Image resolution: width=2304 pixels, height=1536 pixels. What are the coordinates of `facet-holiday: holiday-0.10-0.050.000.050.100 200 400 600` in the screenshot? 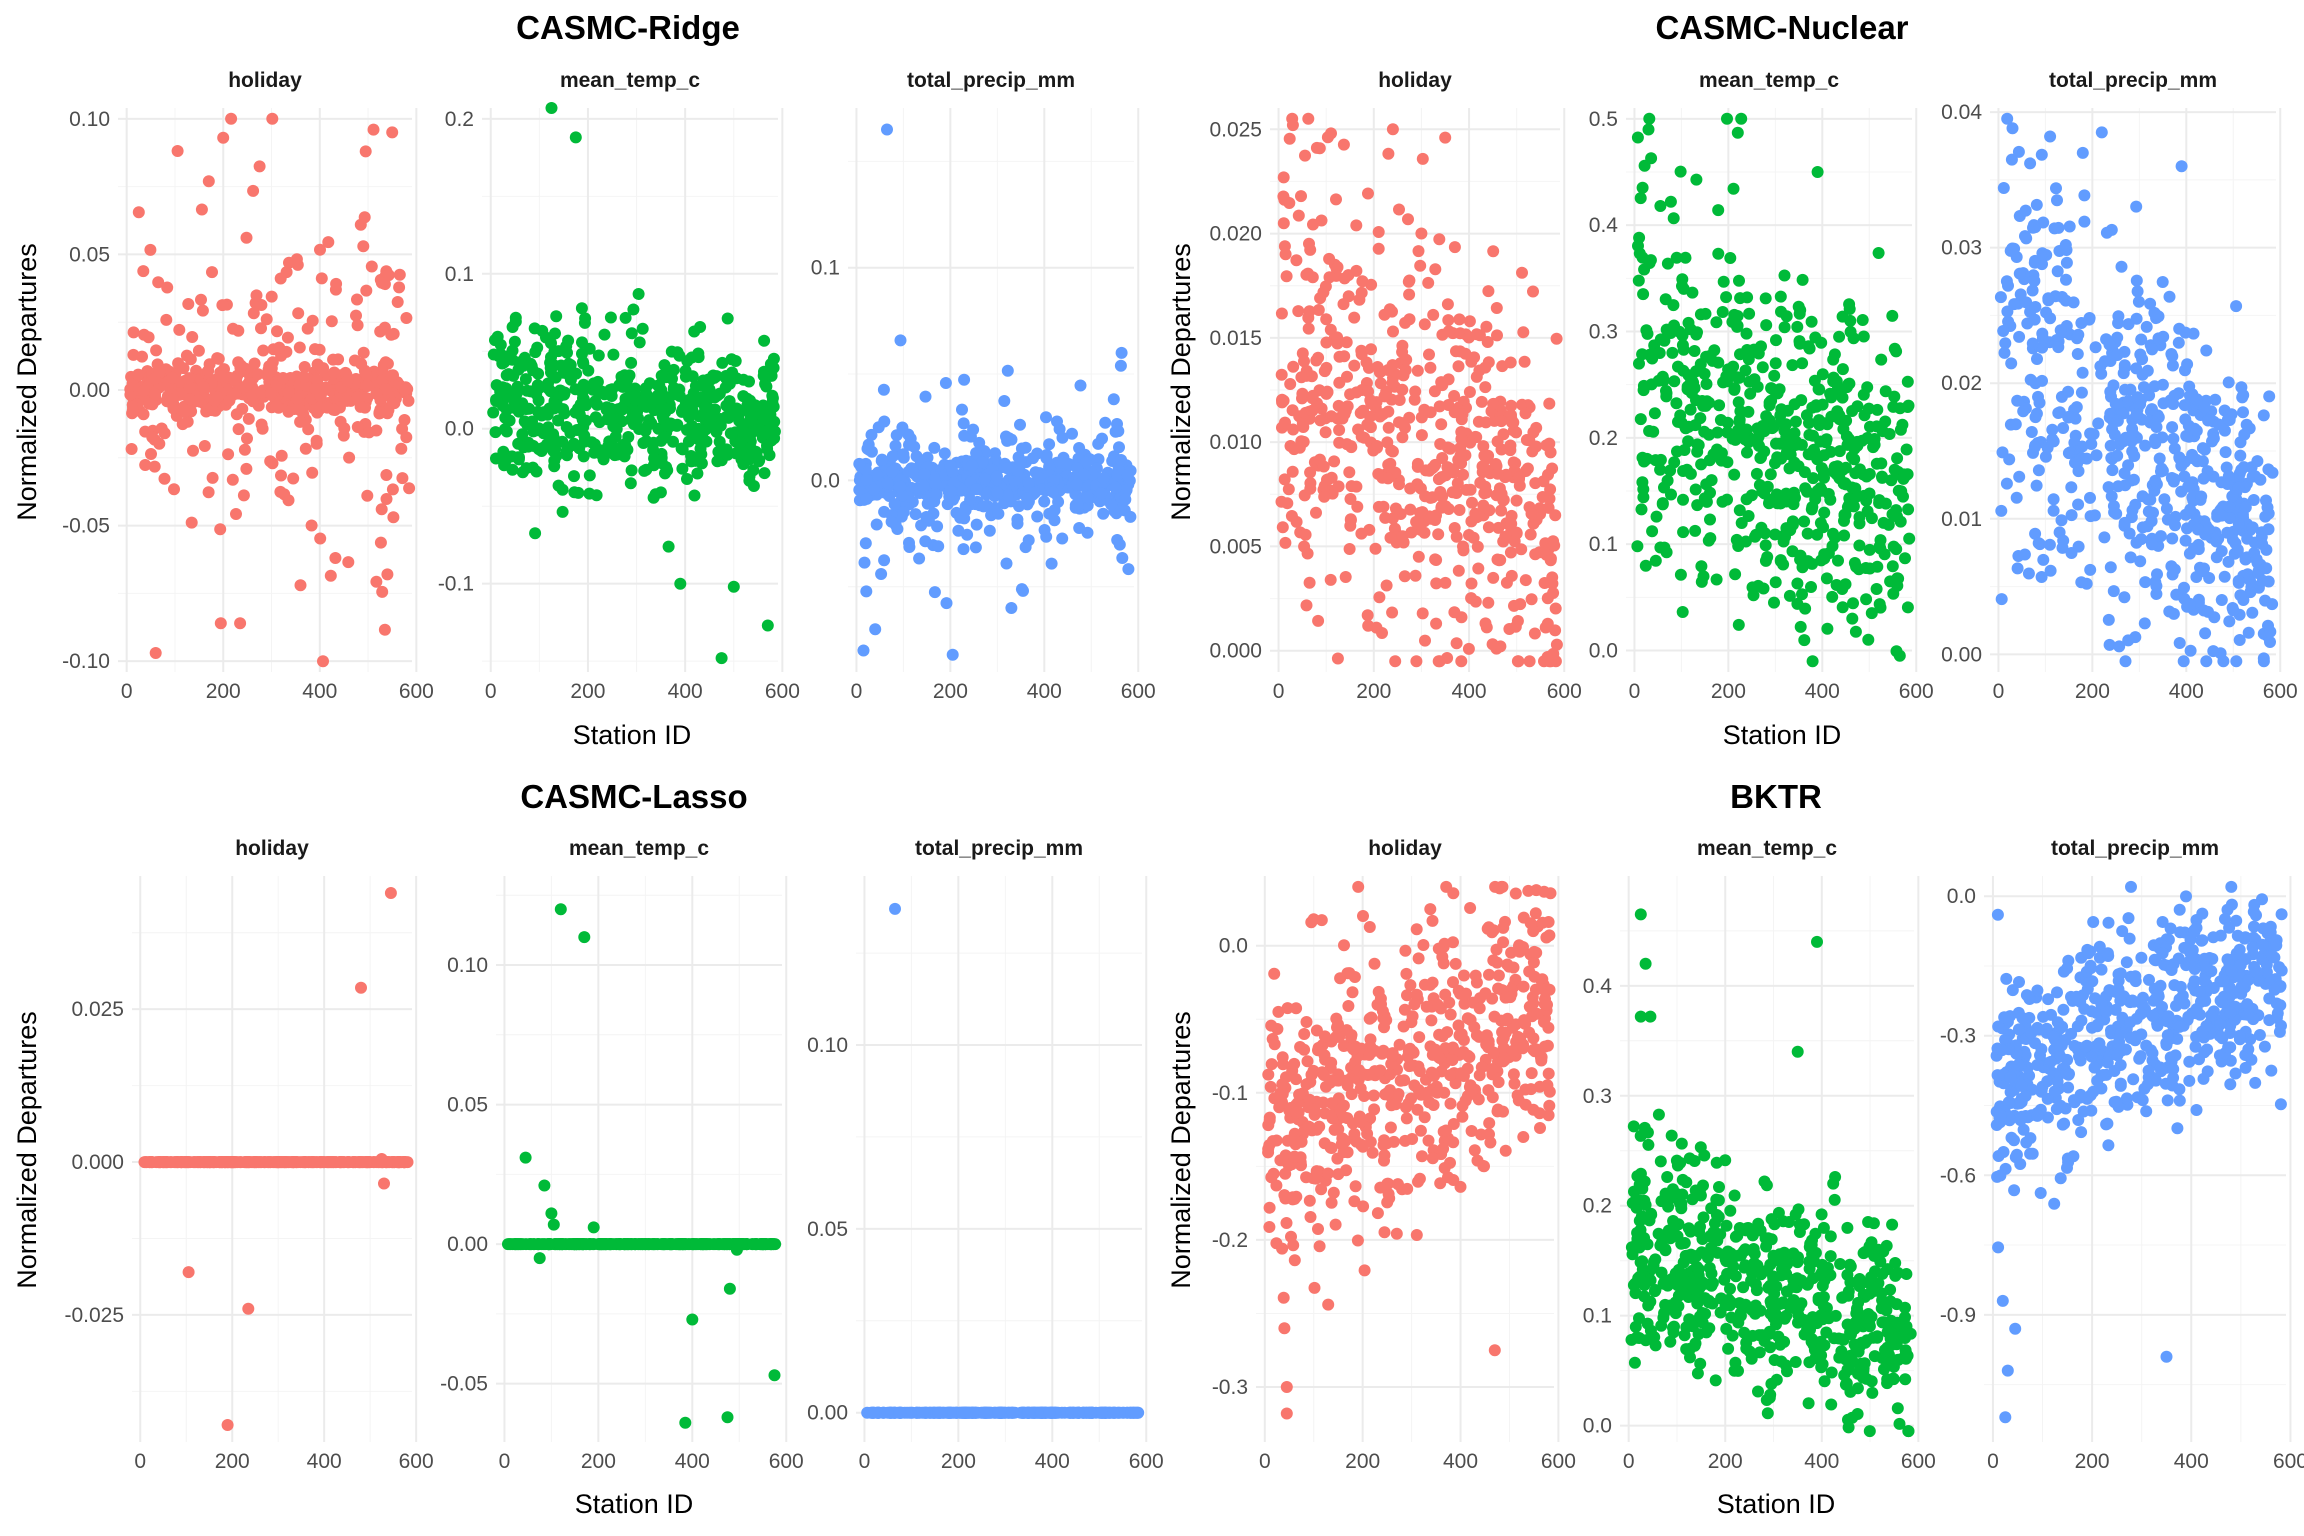 It's located at (248, 386).